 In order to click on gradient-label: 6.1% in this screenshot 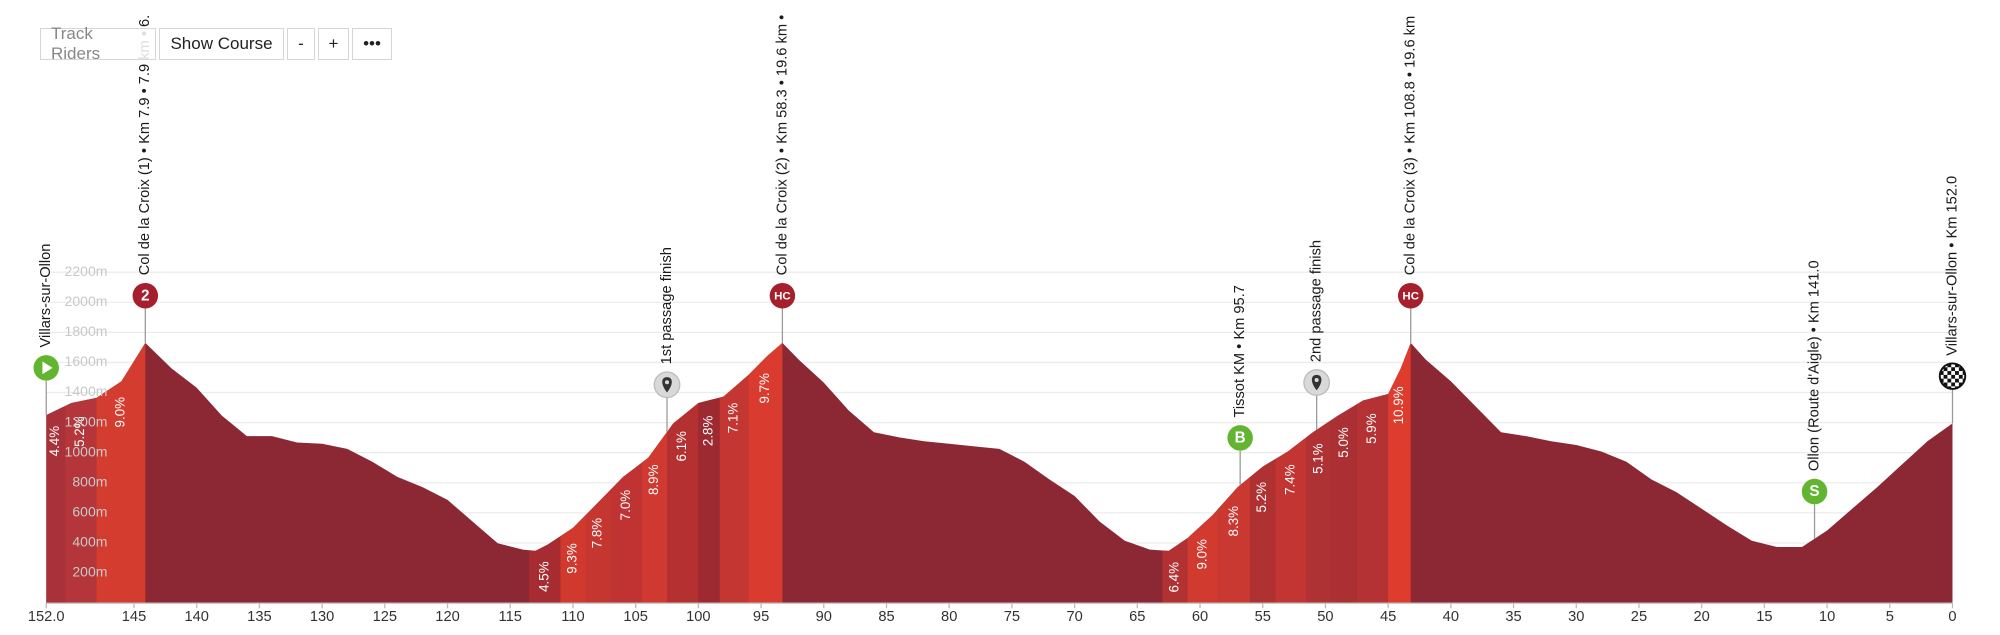, I will do `click(681, 446)`.